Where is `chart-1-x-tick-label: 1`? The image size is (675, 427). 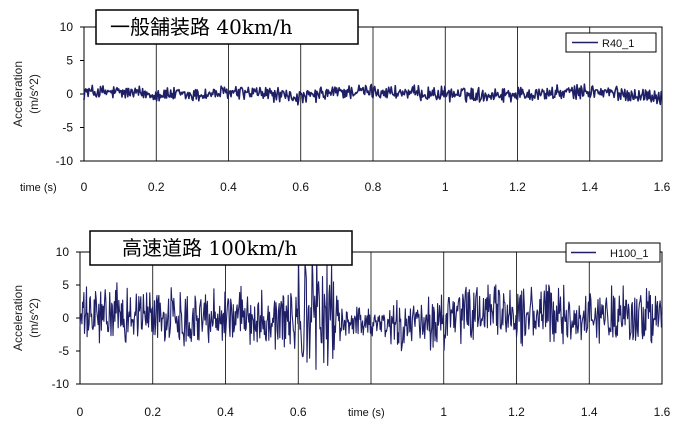
chart-1-x-tick-label: 1 is located at coordinates (445, 187).